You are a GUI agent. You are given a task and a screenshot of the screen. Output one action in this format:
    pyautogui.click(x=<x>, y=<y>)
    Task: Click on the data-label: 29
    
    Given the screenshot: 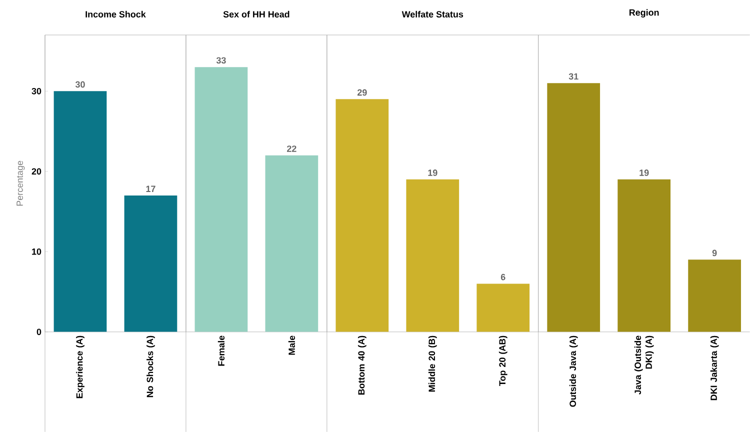 What is the action you would take?
    pyautogui.click(x=362, y=92)
    